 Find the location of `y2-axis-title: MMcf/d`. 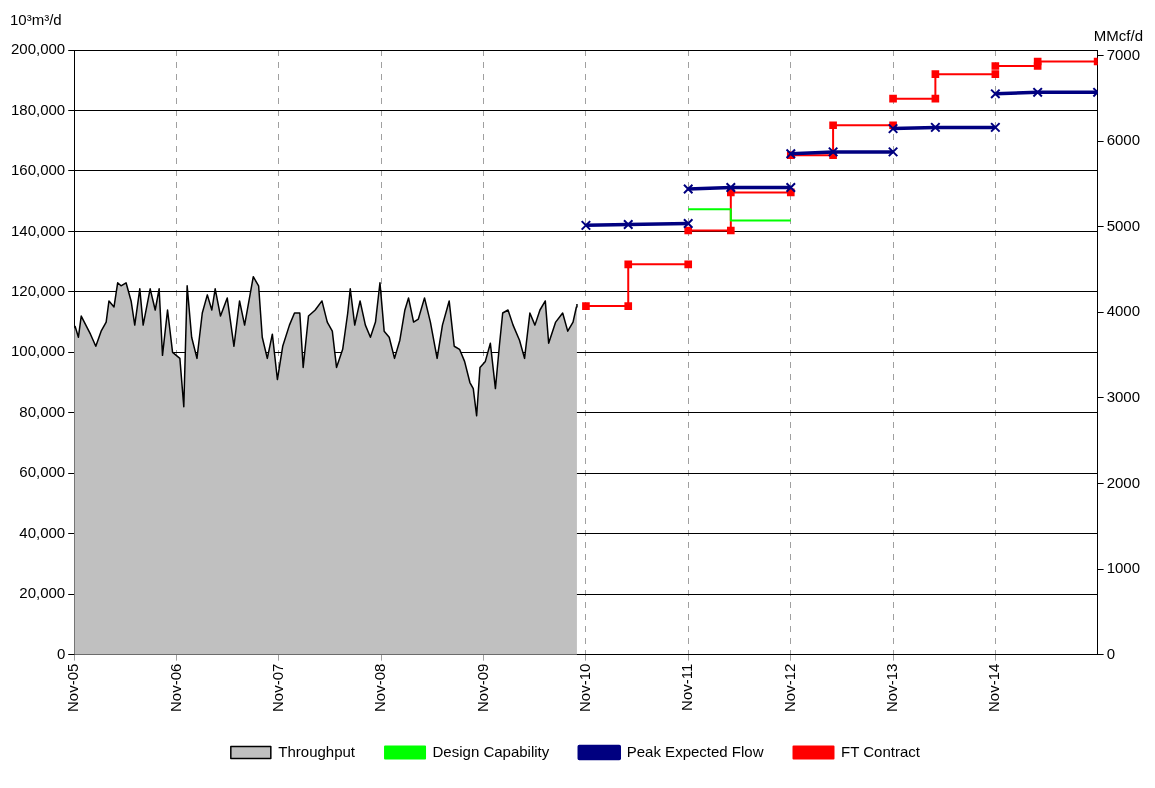

y2-axis-title: MMcf/d is located at coordinates (1118, 35).